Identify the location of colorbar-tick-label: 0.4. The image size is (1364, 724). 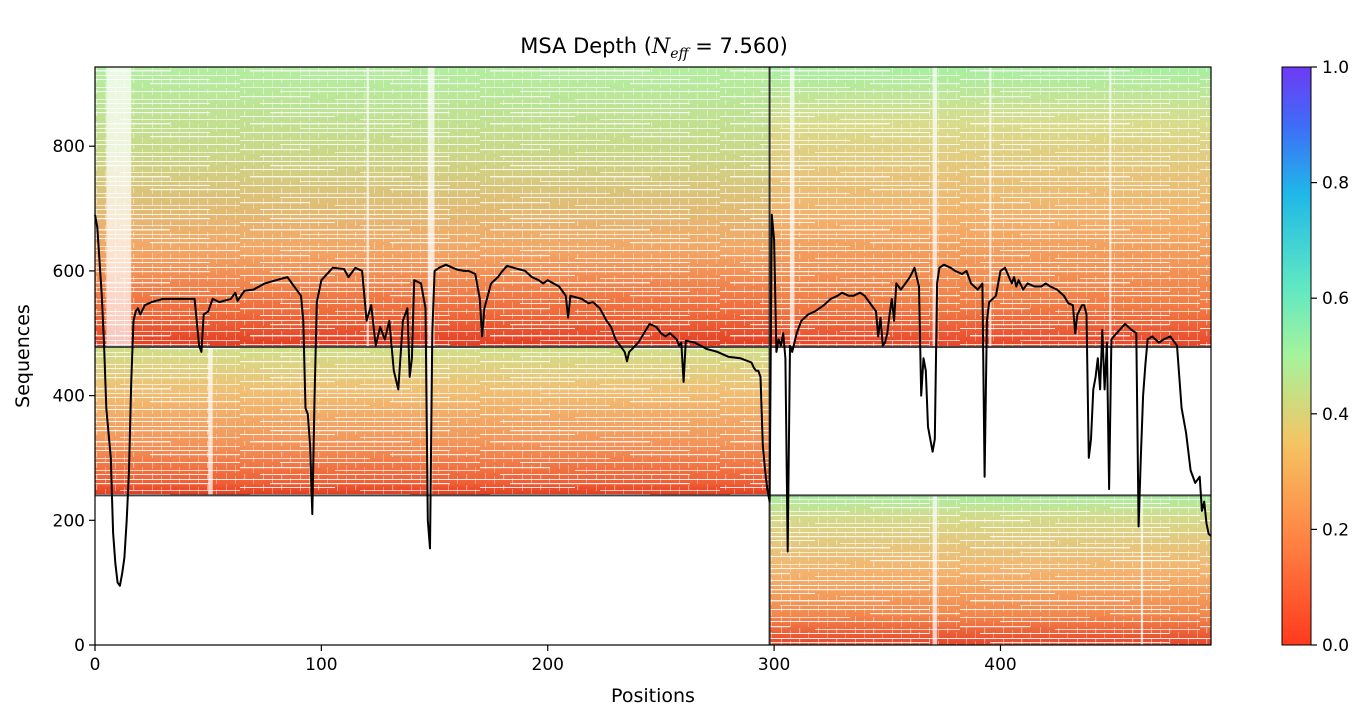
(1335, 415).